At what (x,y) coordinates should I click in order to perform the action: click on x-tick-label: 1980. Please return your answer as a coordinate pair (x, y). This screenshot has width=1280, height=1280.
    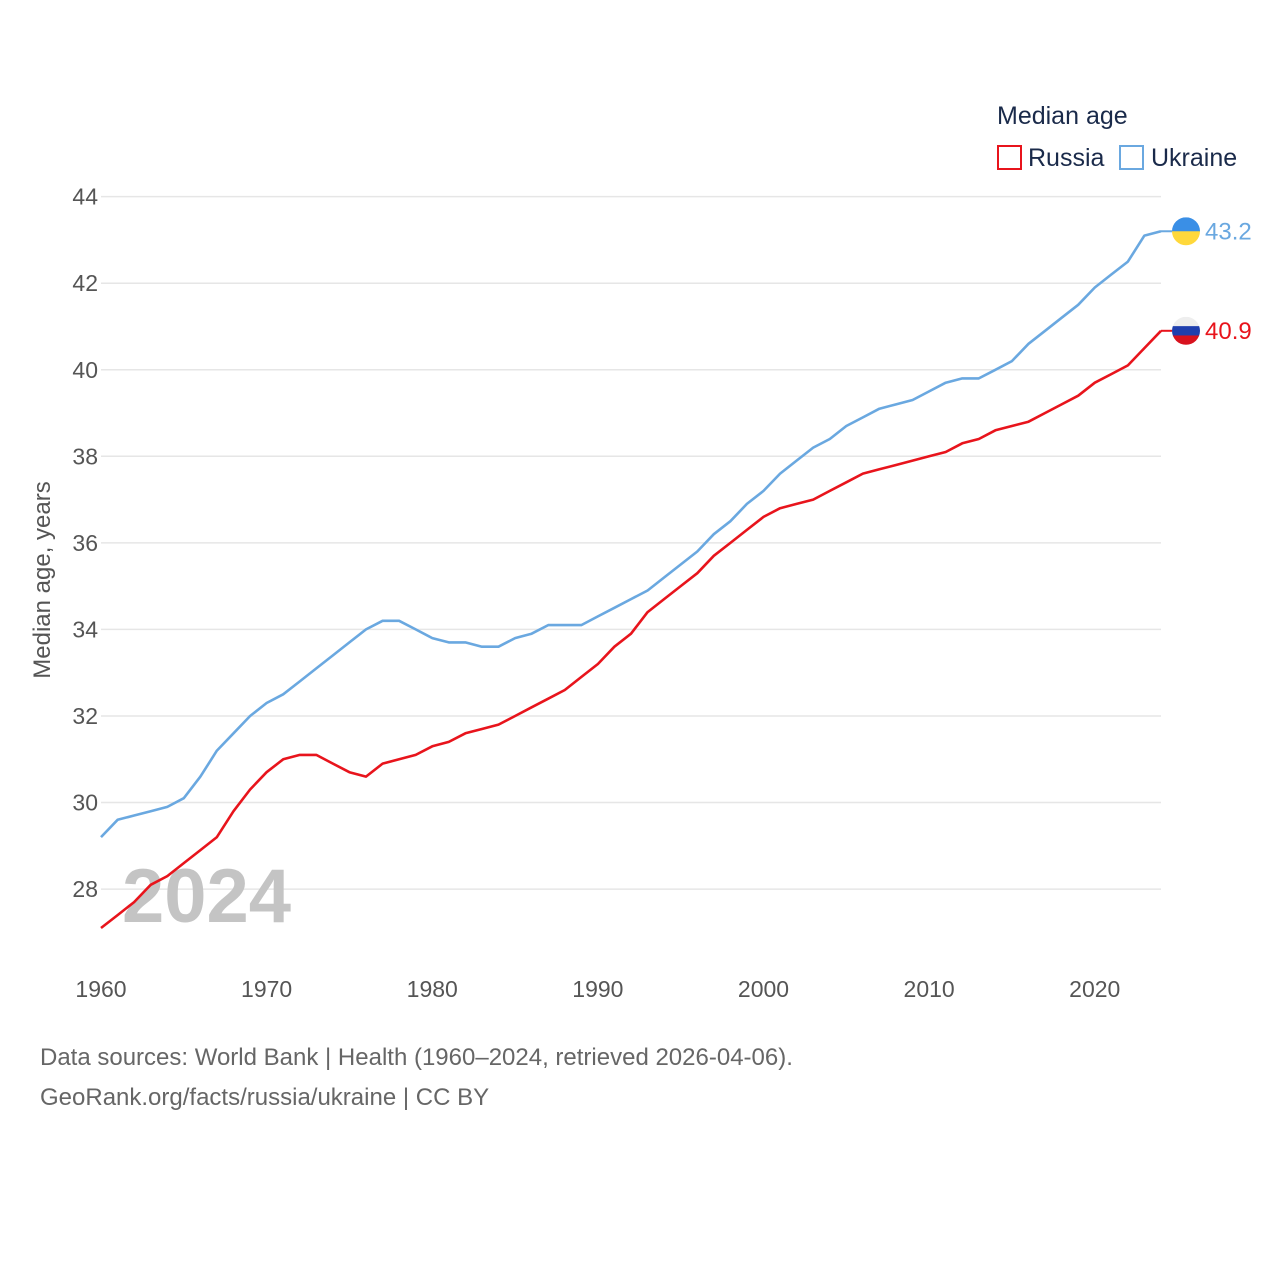
    Looking at the image, I should click on (432, 989).